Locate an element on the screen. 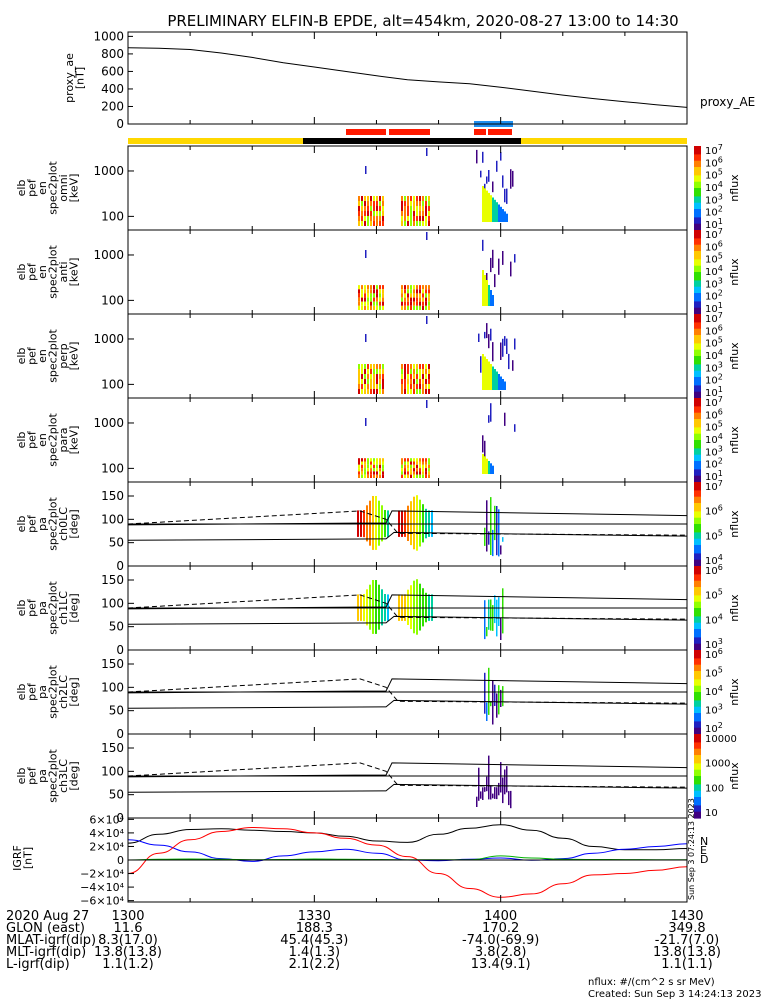 This screenshot has height=1000, width=775. ytick-label: 1000 is located at coordinates (108, 255).